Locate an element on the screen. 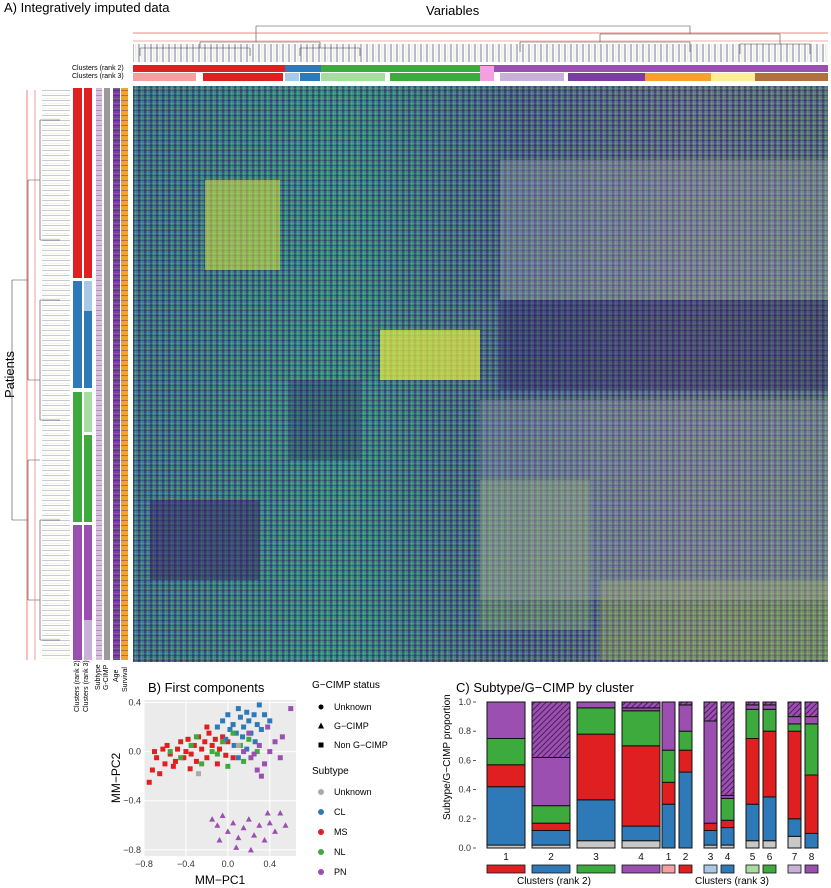 Image resolution: width=831 pixels, height=888 pixels. scatter-x-tick-label: −0.4 is located at coordinates (186, 864).